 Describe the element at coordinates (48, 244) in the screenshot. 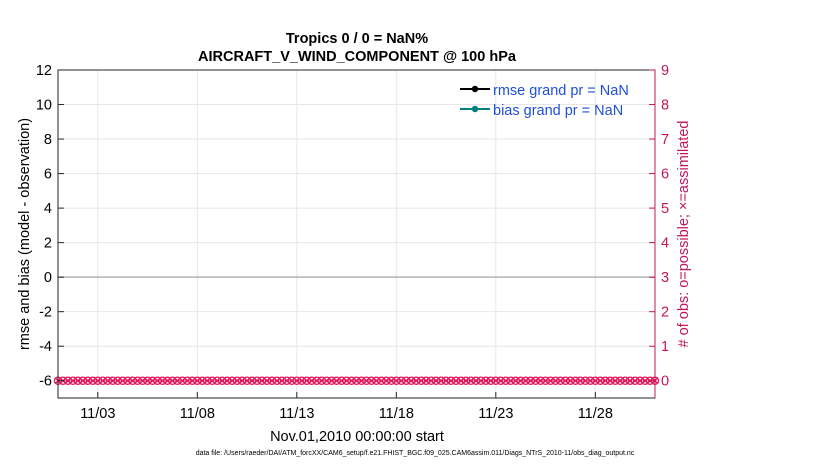

I see `y-tick-label: 2` at that location.